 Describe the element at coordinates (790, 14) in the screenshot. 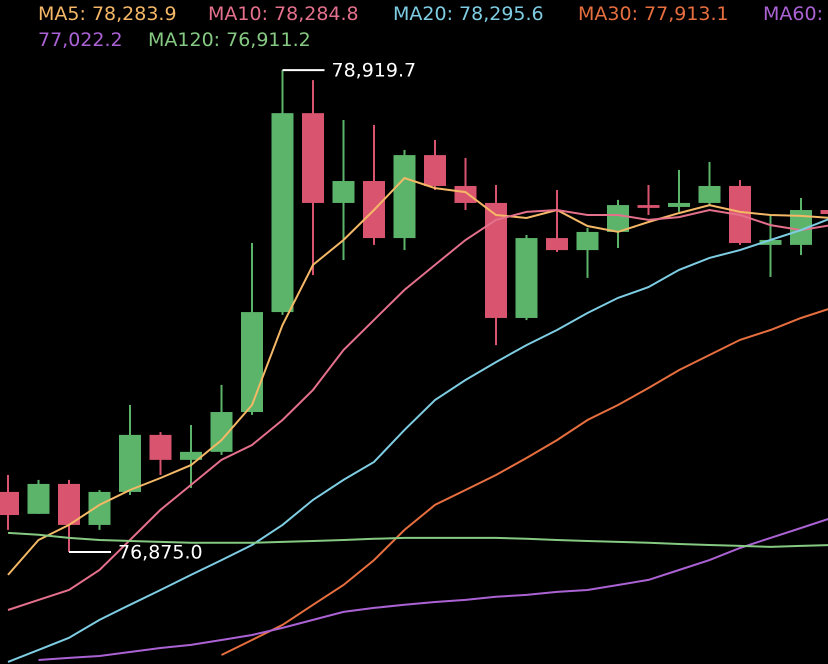

I see `legend-name: MA60` at that location.